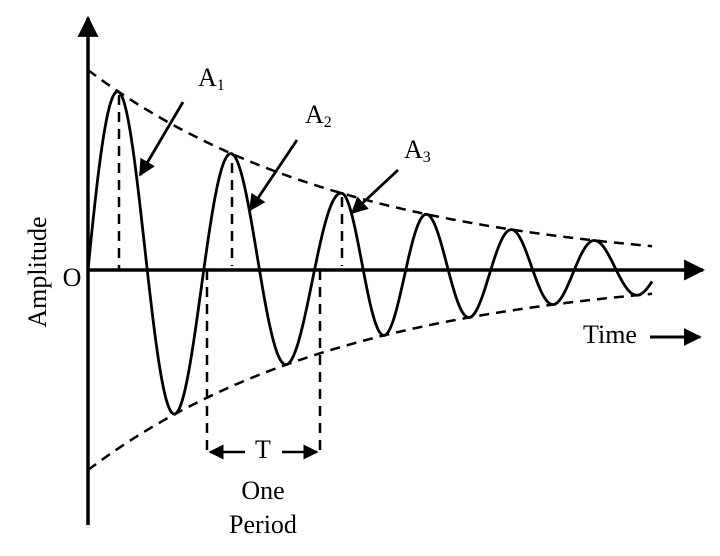 The width and height of the screenshot is (720, 556). I want to click on x-axis-label: Time, so click(610, 334).